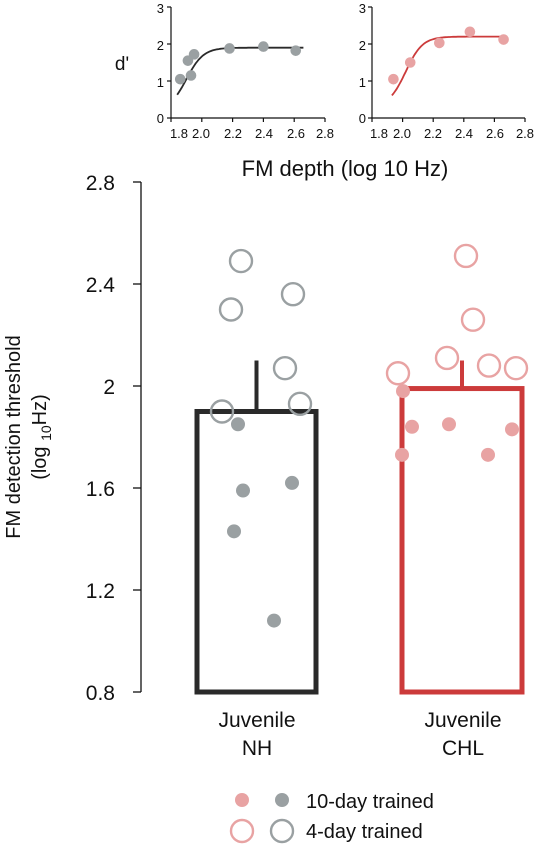  I want to click on inset-chl-yticks: 0 1 2 3, so click(362, 63).